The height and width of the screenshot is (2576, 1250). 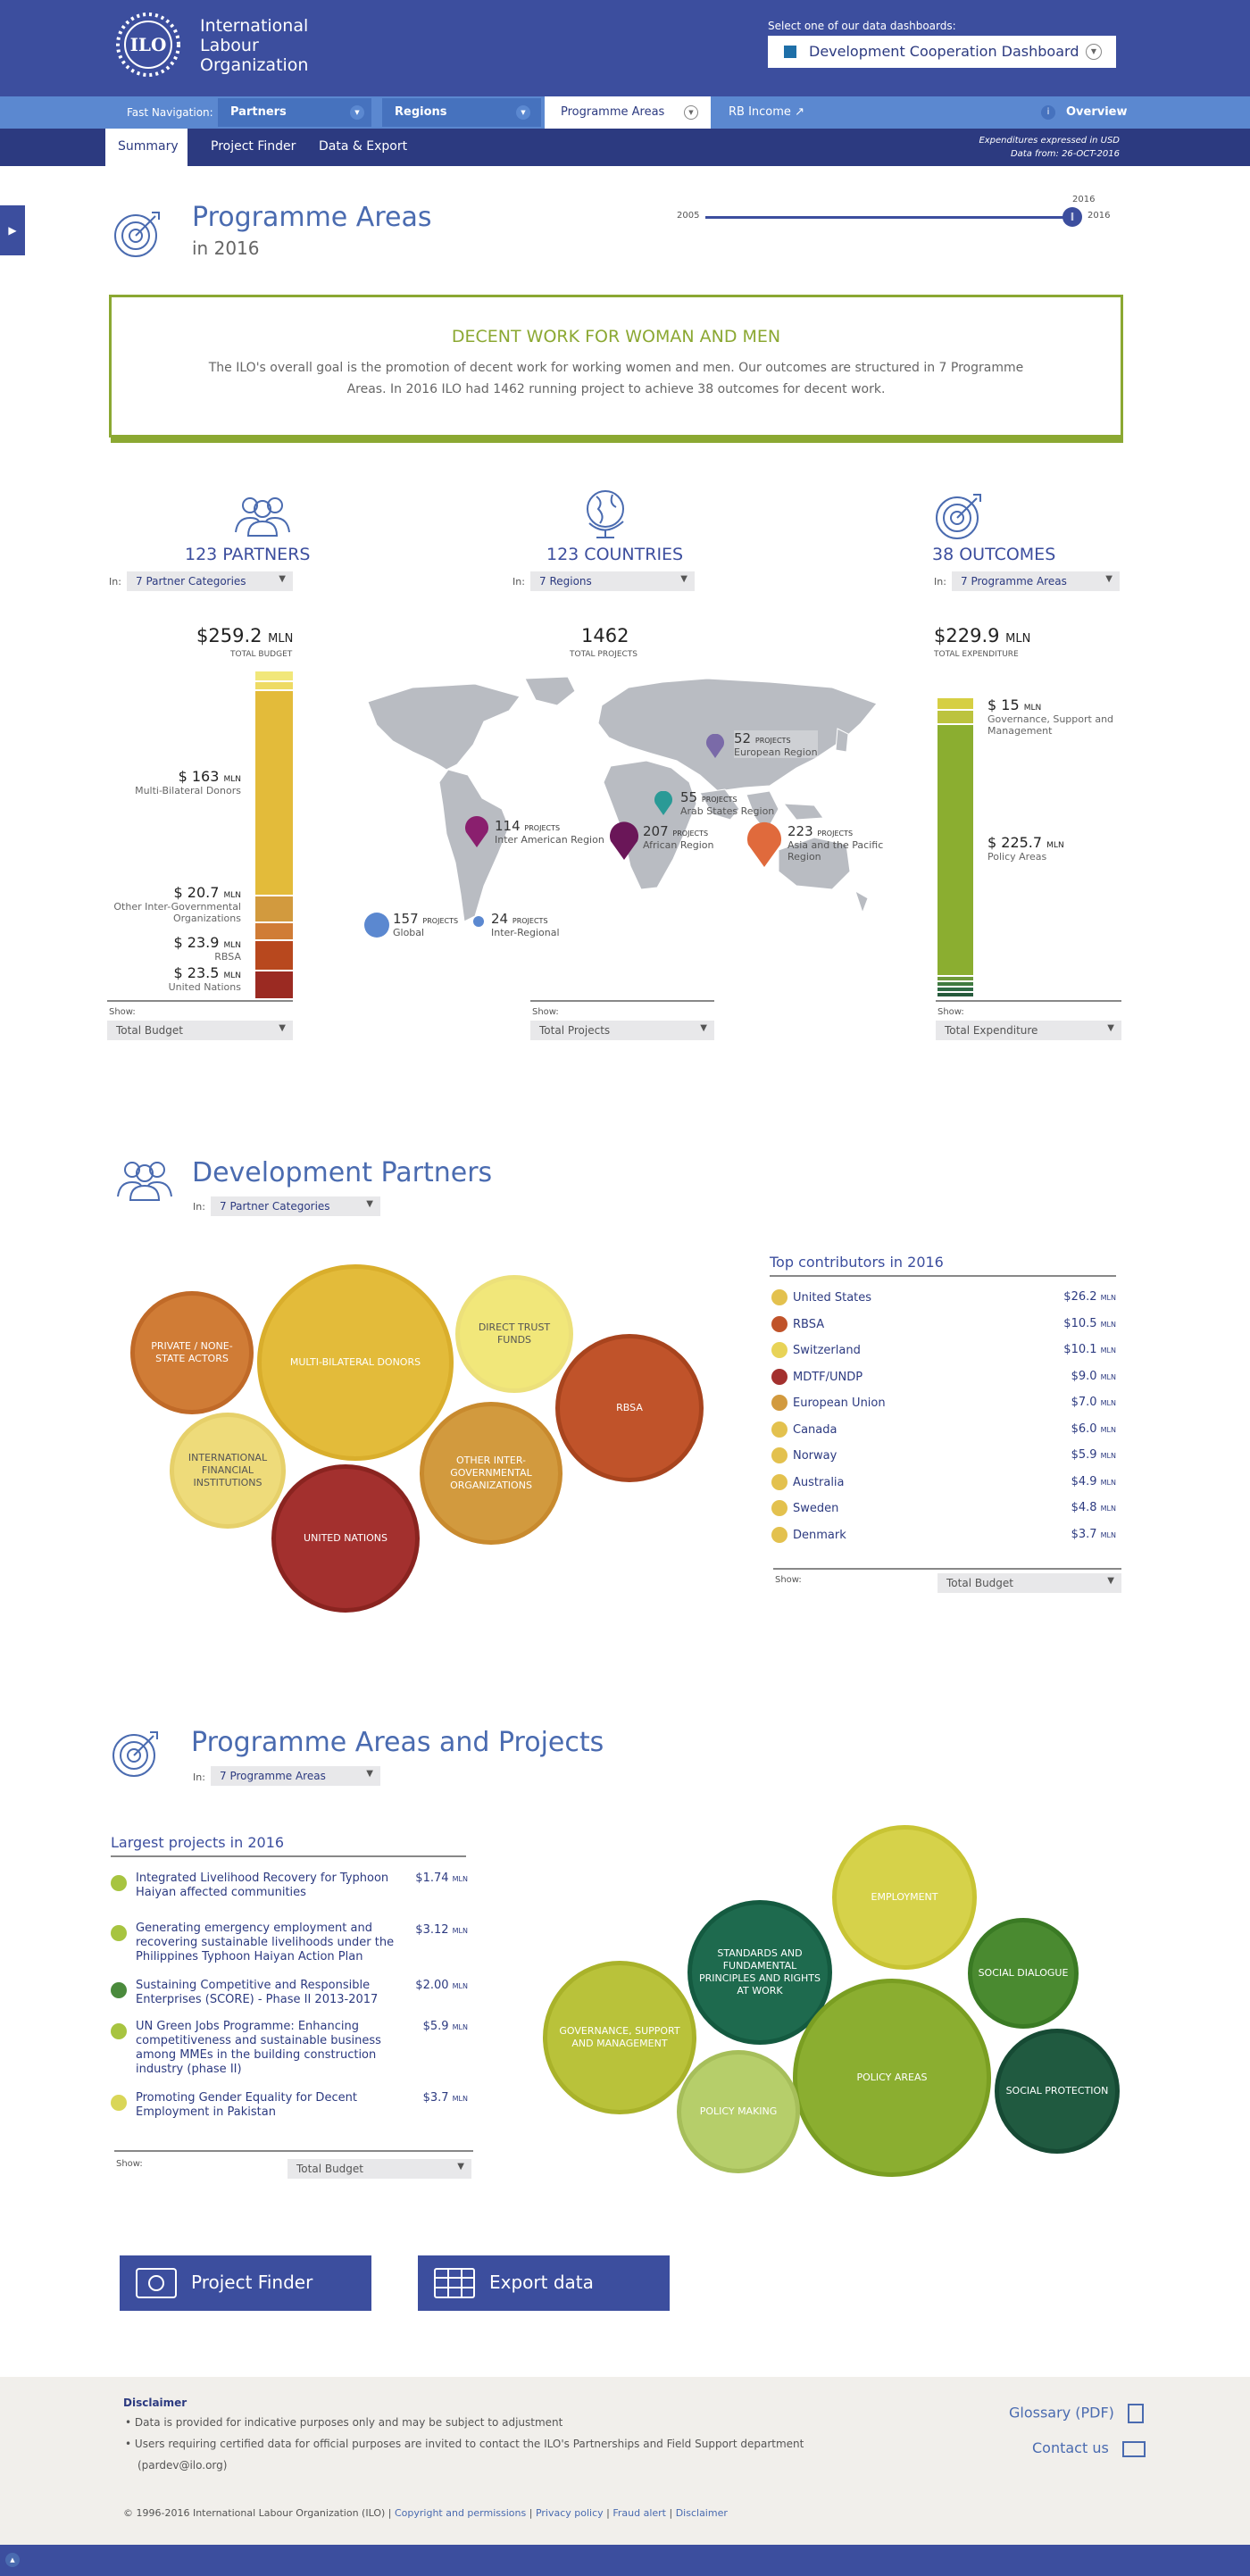 I want to click on fast-nav-partners: Partners ▼, so click(x=295, y=112).